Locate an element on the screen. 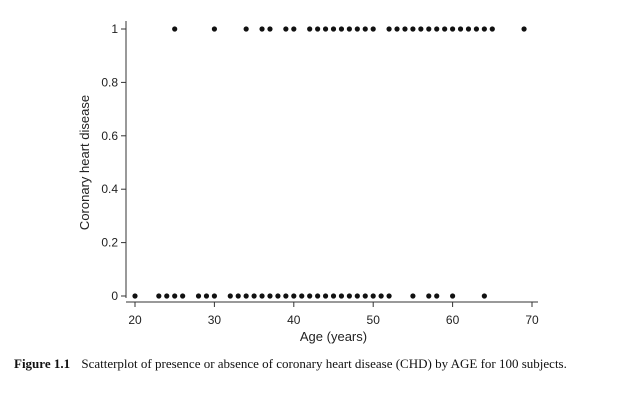 Image resolution: width=636 pixels, height=407 pixels. y-tick-label: 0.2 is located at coordinates (109, 243).